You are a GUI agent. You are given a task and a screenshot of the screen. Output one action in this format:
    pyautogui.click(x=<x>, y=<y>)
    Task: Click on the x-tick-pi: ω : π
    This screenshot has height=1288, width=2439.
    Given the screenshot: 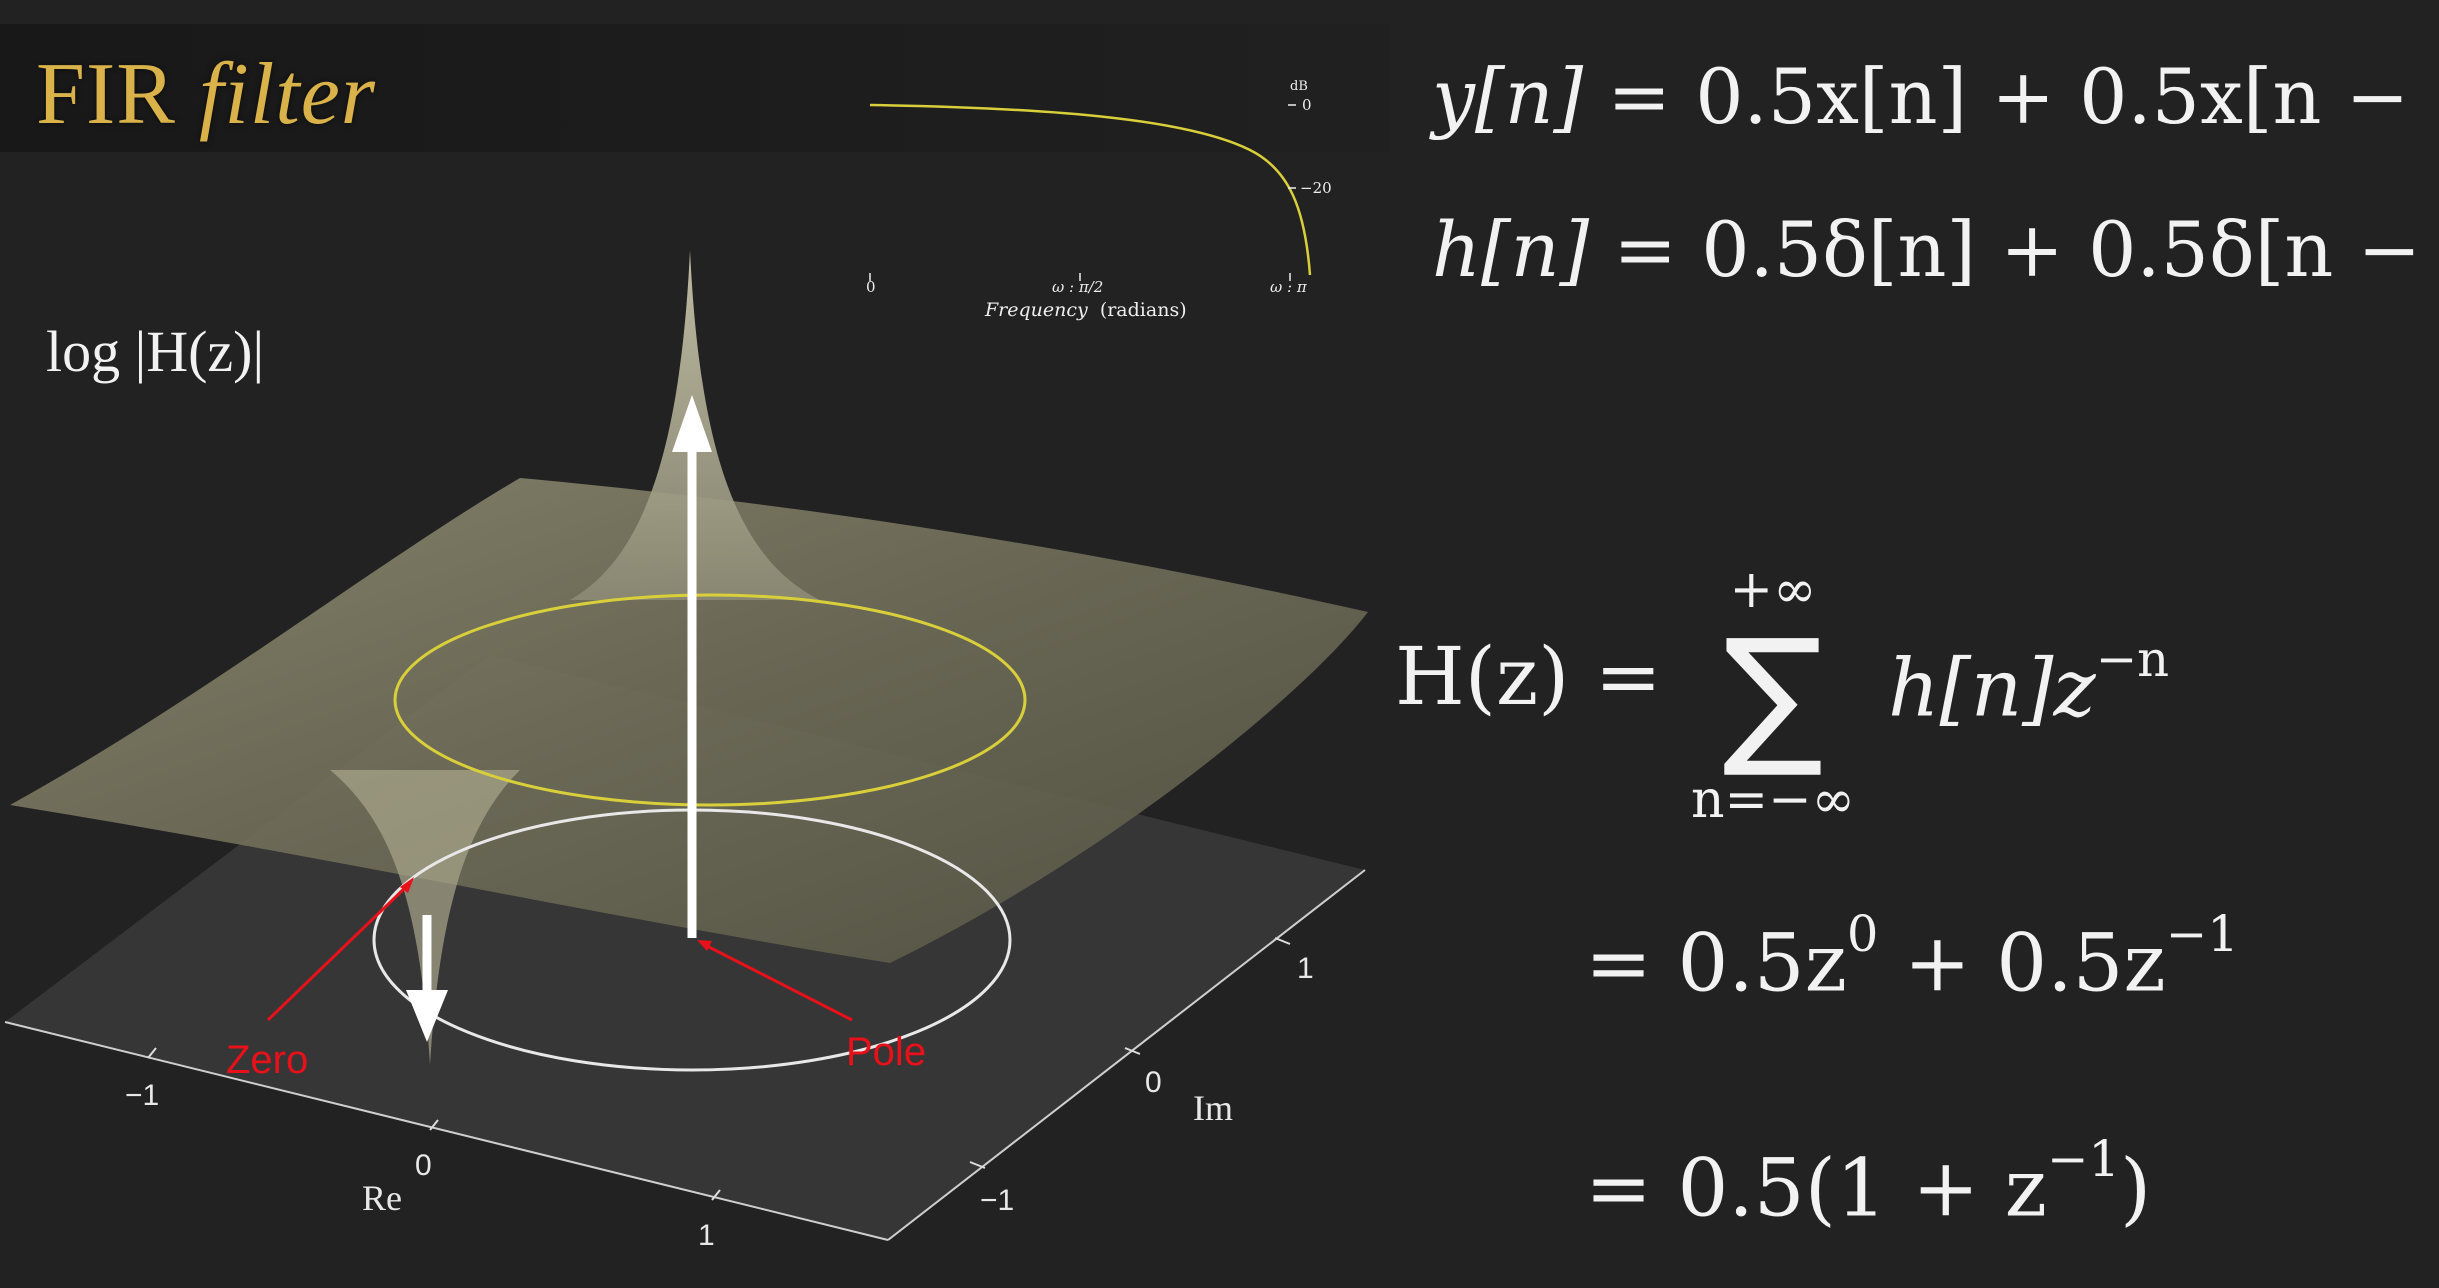 What is the action you would take?
    pyautogui.click(x=1289, y=287)
    